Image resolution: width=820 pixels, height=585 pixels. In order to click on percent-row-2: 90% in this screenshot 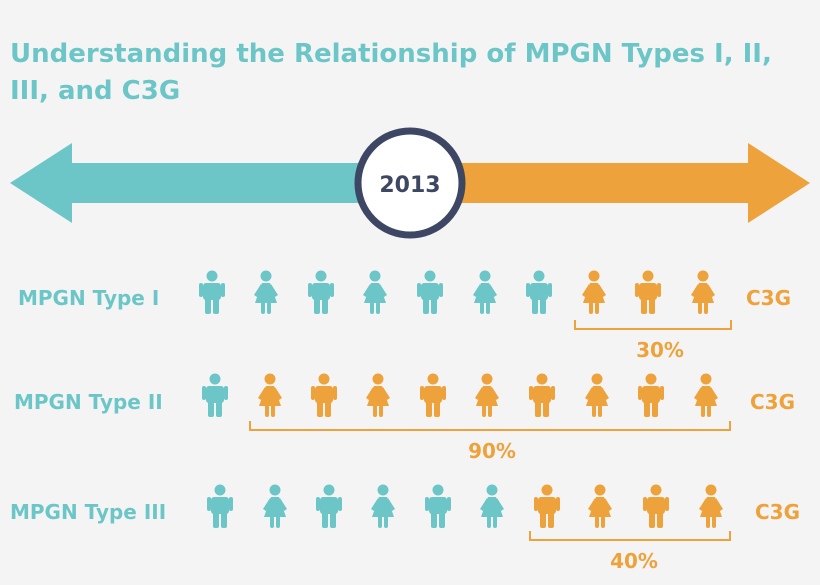, I will do `click(492, 451)`.